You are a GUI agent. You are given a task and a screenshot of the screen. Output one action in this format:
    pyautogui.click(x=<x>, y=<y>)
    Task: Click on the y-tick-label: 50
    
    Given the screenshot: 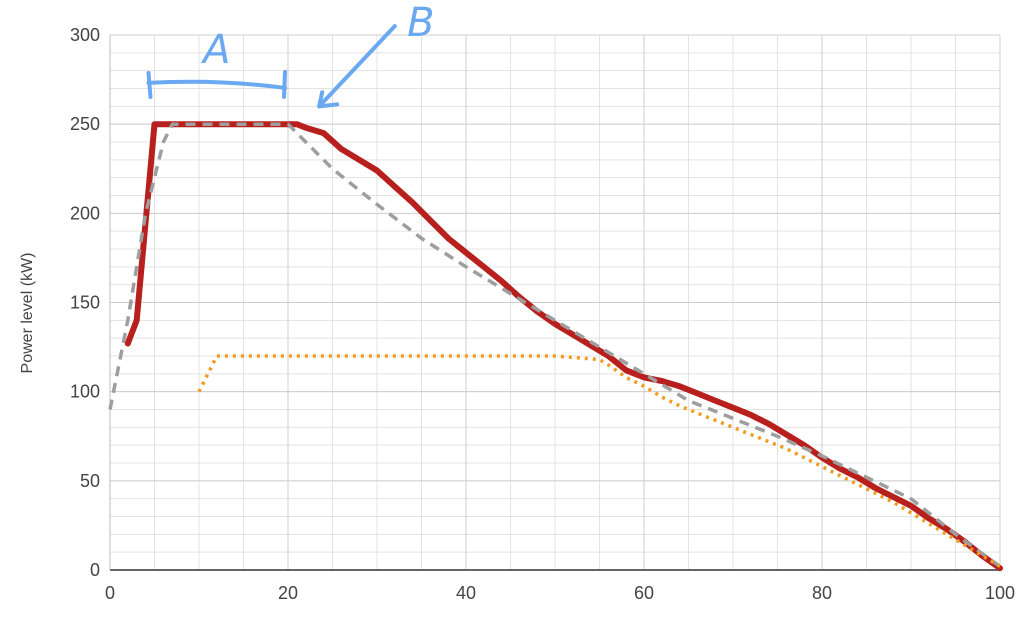 What is the action you would take?
    pyautogui.click(x=90, y=481)
    